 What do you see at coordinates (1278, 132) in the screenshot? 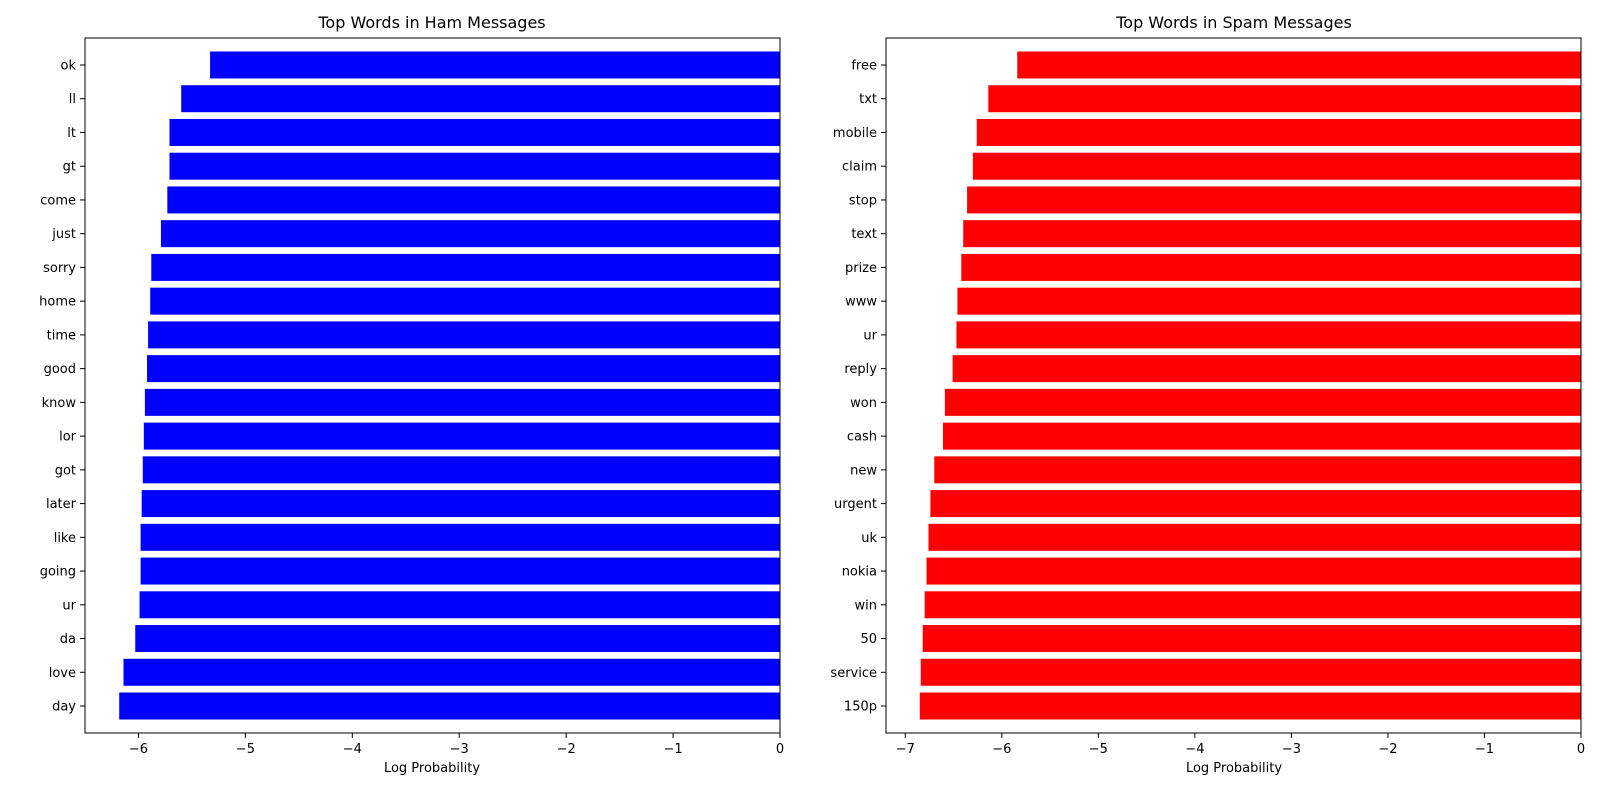
I see `spam-bar-mobile` at bounding box center [1278, 132].